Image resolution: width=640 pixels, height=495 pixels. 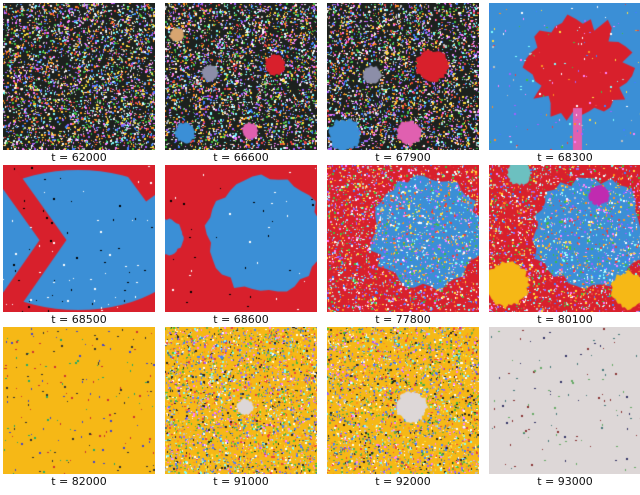 I want to click on time-label: t = 80100, so click(x=565, y=319).